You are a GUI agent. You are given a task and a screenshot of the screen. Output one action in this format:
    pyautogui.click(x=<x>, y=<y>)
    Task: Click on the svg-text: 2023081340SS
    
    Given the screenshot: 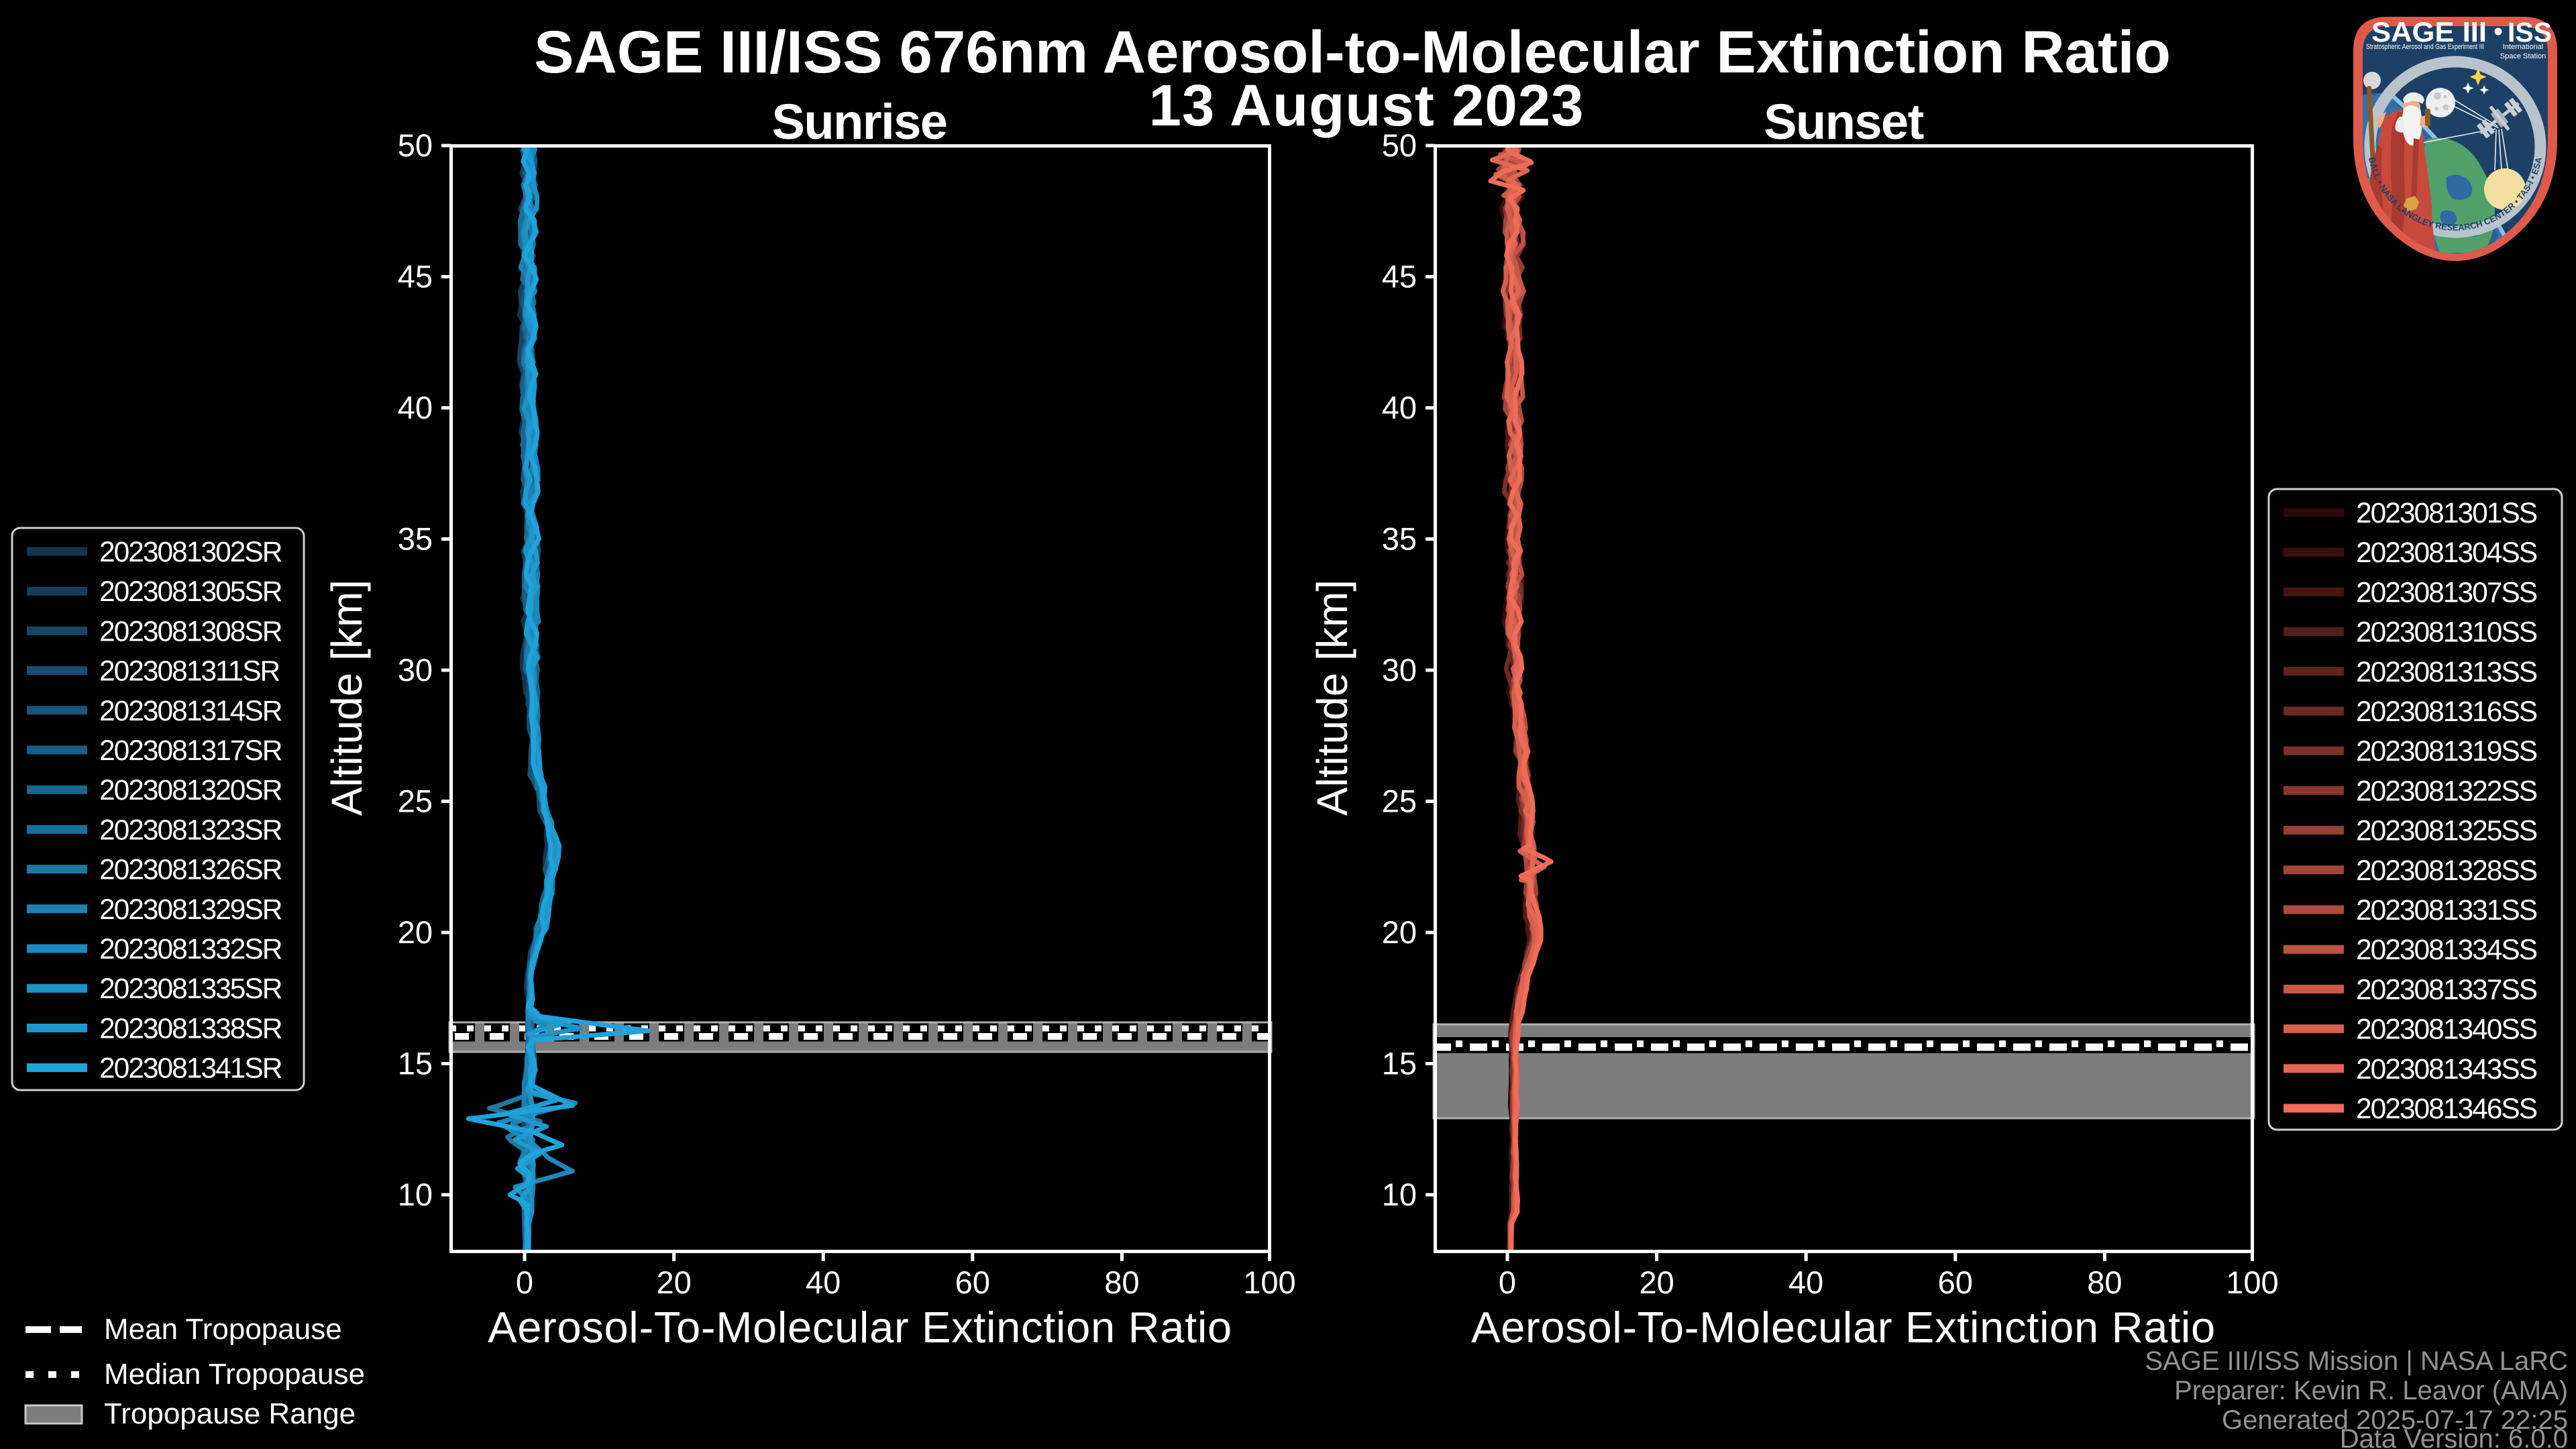 What is the action you would take?
    pyautogui.click(x=2446, y=1030)
    